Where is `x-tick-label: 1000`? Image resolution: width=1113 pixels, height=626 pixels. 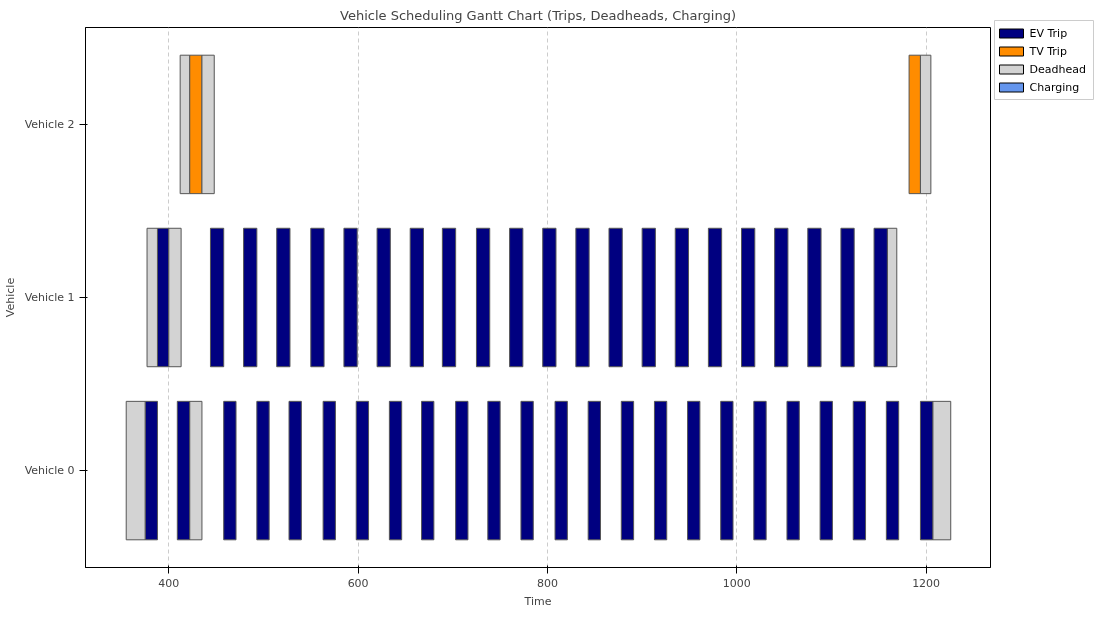 x-tick-label: 1000 is located at coordinates (736, 583).